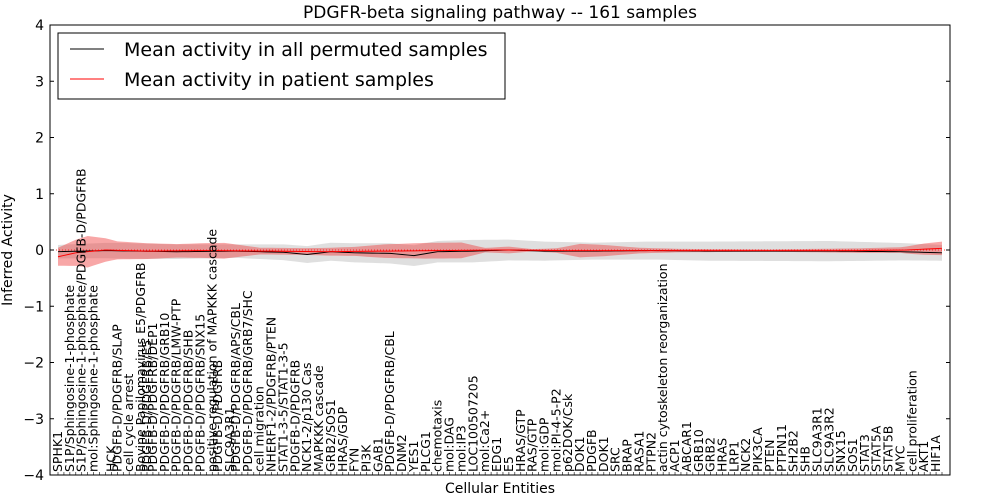 Image resolution: width=1000 pixels, height=500 pixels. I want to click on x-tick-label: PDGFB-D/PDGFRB/DEP1, so click(152, 398).